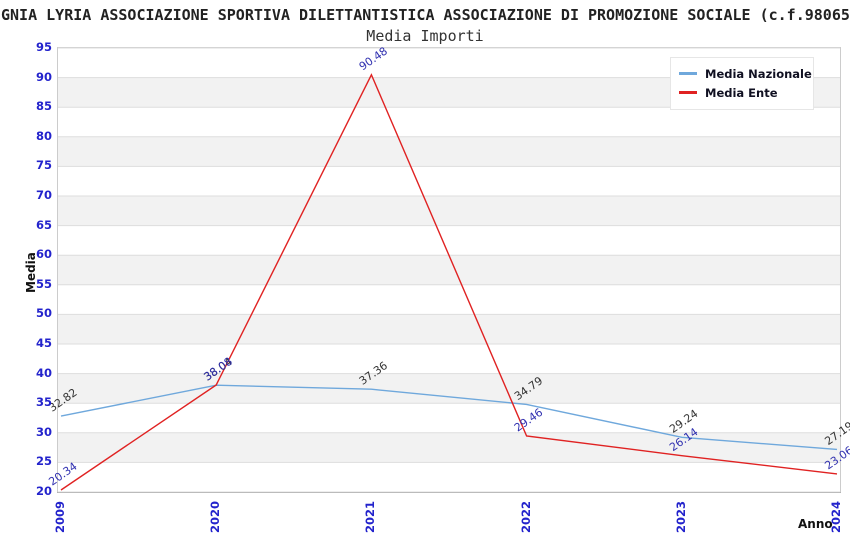 The width and height of the screenshot is (850, 550). What do you see at coordinates (370, 516) in the screenshot?
I see `x-tick-label: 2021` at bounding box center [370, 516].